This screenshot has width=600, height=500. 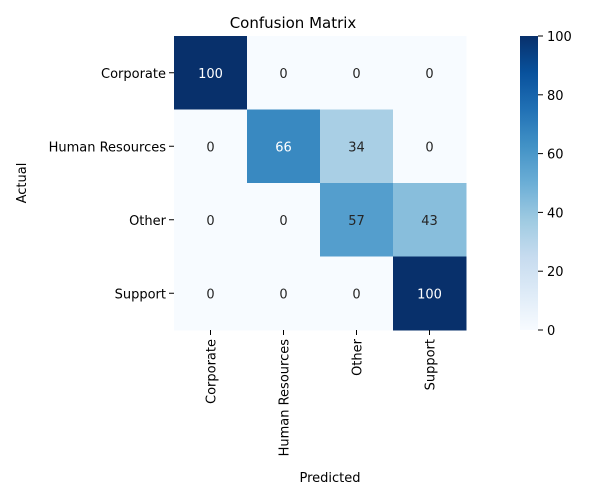 I want to click on cell-value-r2-c0: 0, so click(x=210, y=221).